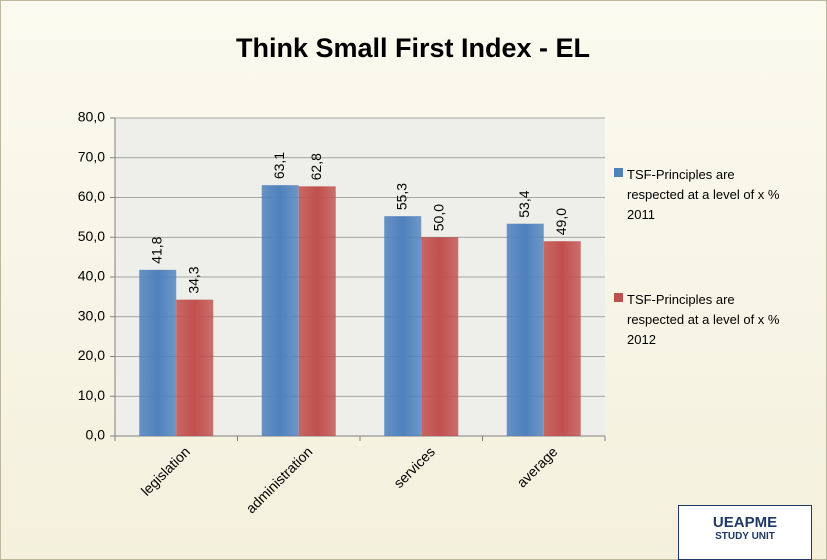 The width and height of the screenshot is (827, 560). Describe the element at coordinates (91, 117) in the screenshot. I see `y-tick-label: 80,0` at that location.